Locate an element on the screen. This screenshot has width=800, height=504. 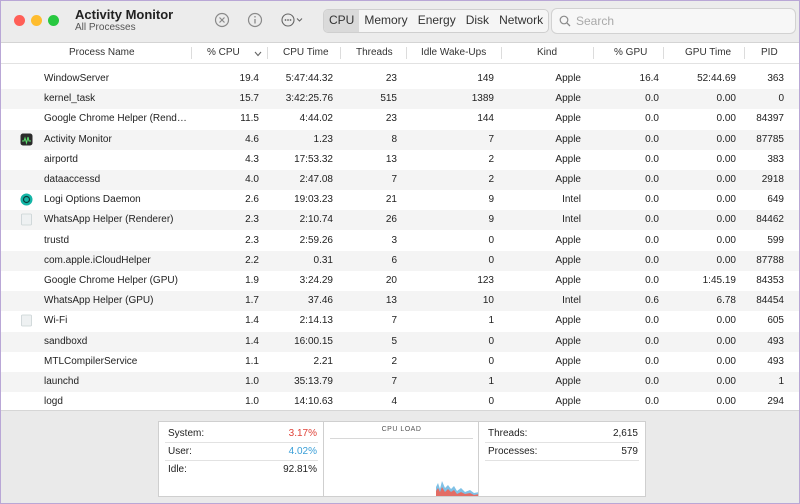
ellipsis-circle-icon is located at coordinates (292, 20).